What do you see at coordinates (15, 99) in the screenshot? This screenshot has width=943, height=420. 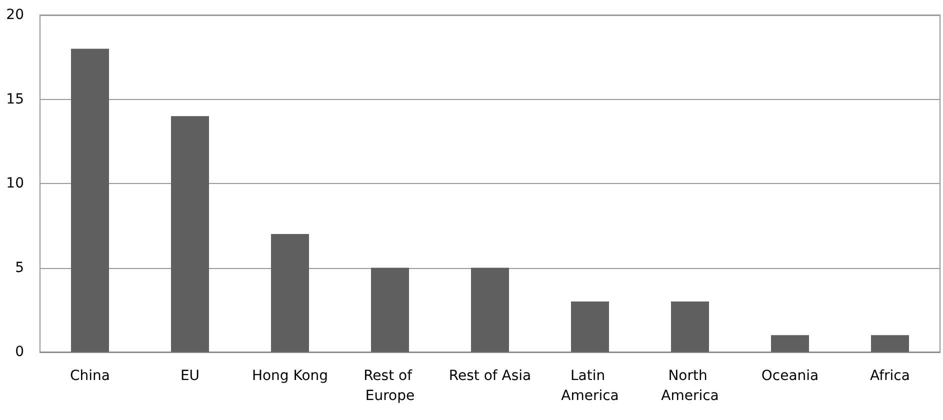 I see `y-tick-label: 15` at bounding box center [15, 99].